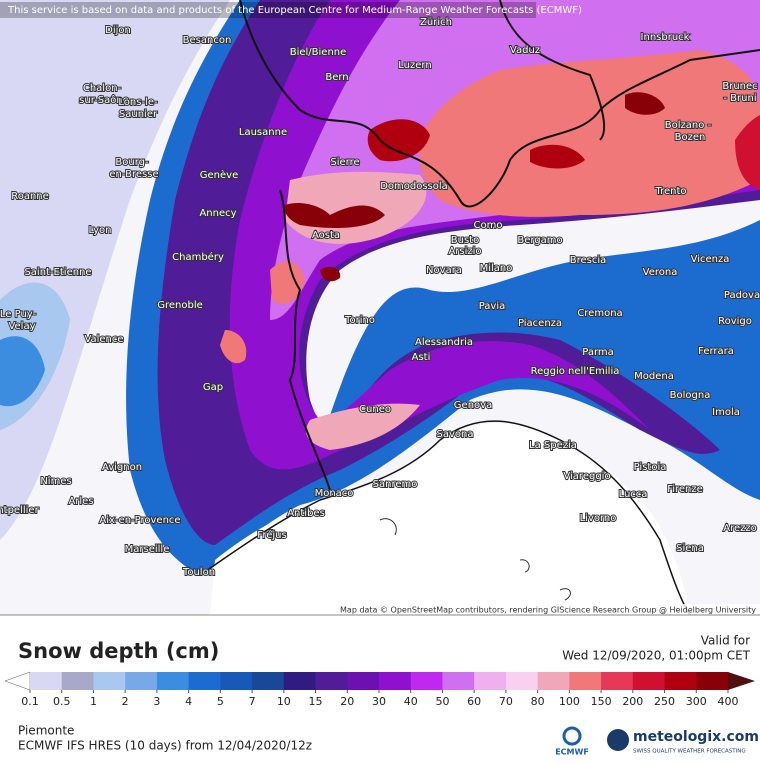 The height and width of the screenshot is (764, 760). Describe the element at coordinates (685, 489) in the screenshot. I see `city-label: Firenze` at that location.